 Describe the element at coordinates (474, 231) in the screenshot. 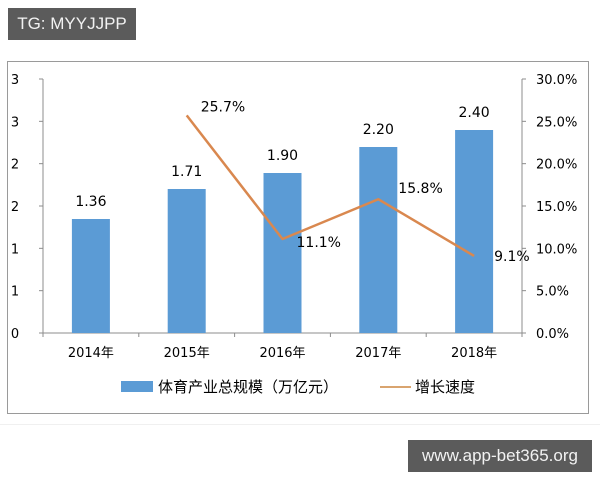

I see `bar-2018年` at that location.